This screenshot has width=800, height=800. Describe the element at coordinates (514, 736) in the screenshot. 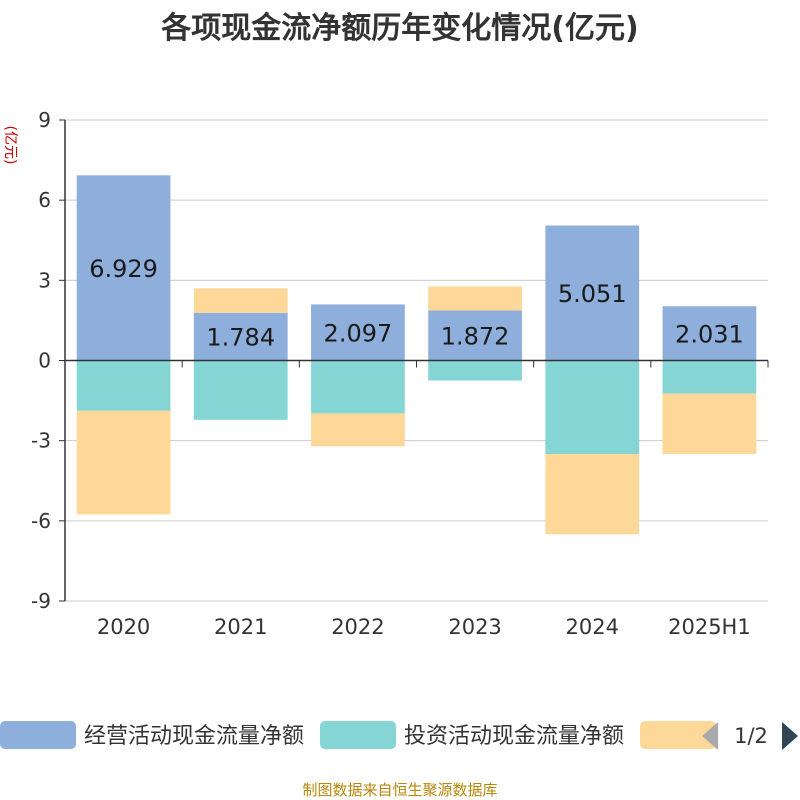

I see `legend-label-1: 投资活动现金流量净额` at that location.